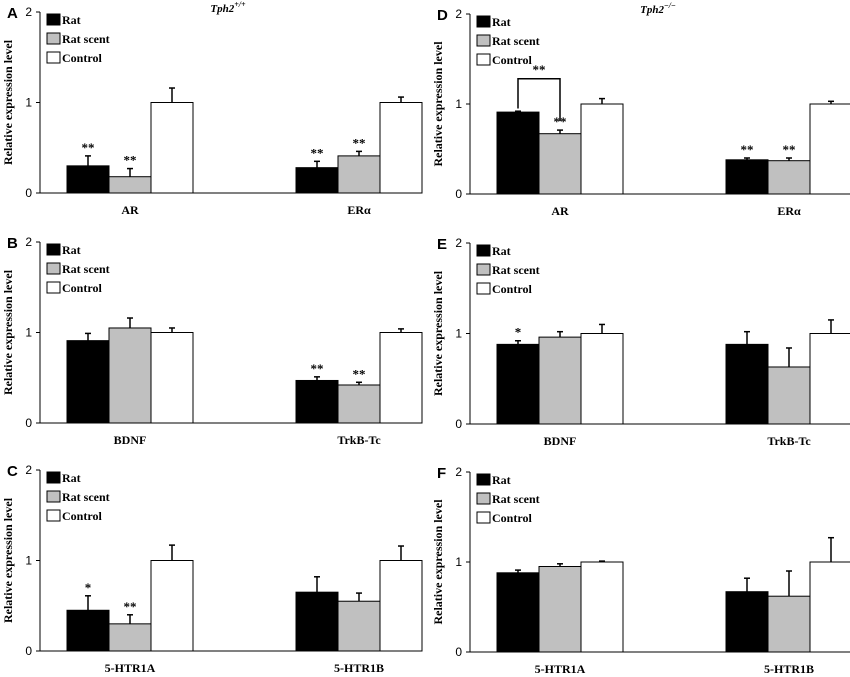 The width and height of the screenshot is (850, 677). What do you see at coordinates (789, 441) in the screenshot?
I see `x-category-label: TrkB-Tc` at bounding box center [789, 441].